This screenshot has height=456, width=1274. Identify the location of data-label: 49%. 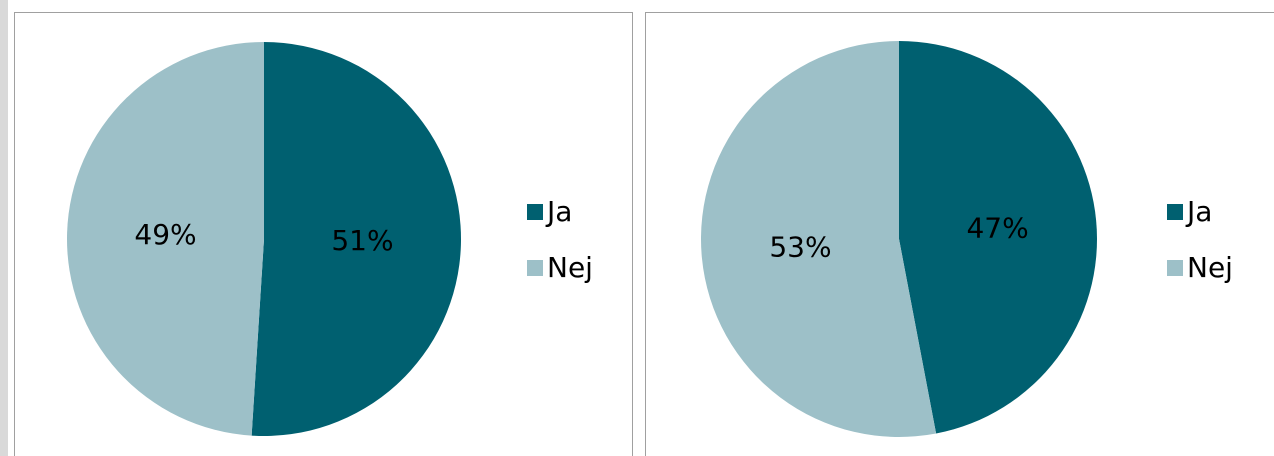
(165, 234).